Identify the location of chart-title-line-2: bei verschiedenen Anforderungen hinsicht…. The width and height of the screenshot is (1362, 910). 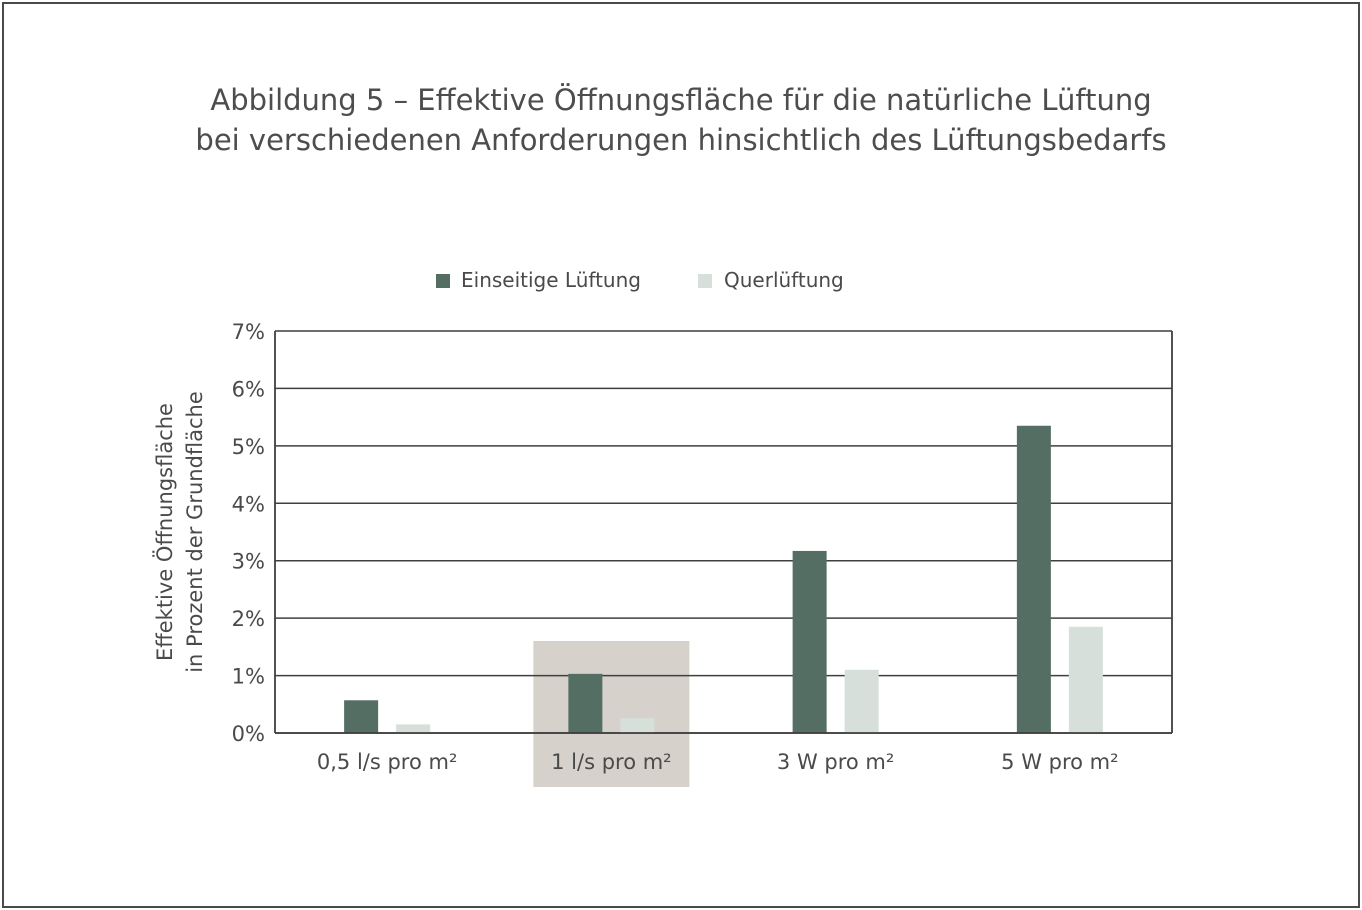
(681, 140).